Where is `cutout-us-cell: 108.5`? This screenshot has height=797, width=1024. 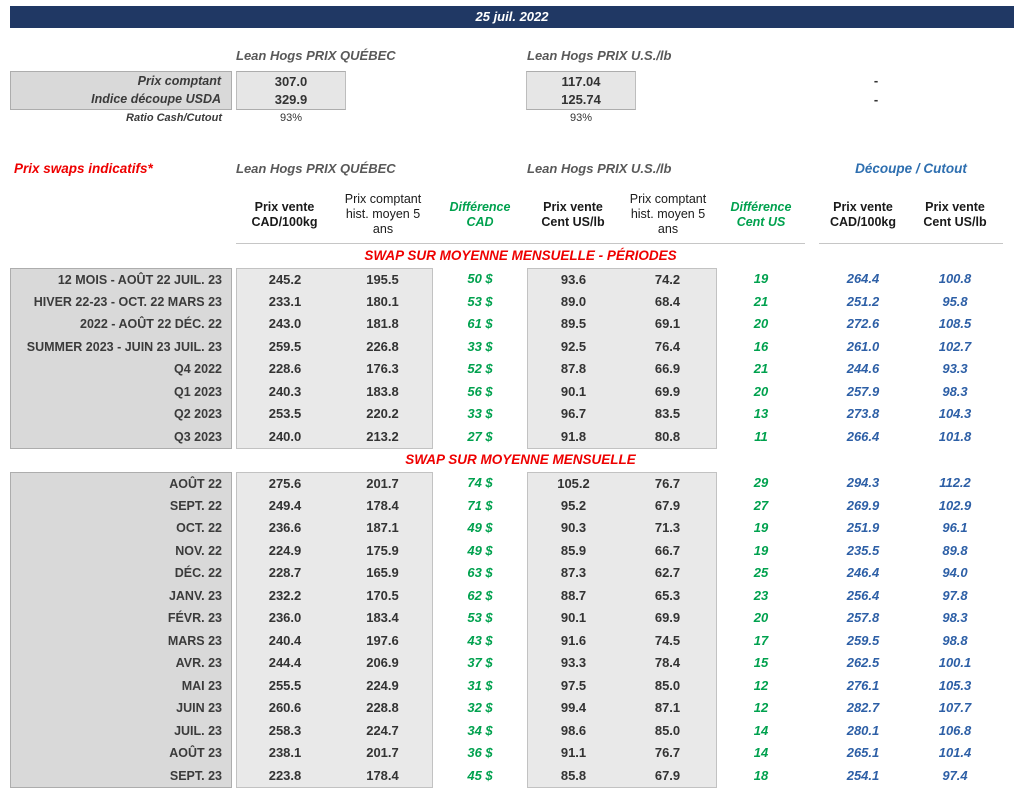 cutout-us-cell: 108.5 is located at coordinates (955, 323).